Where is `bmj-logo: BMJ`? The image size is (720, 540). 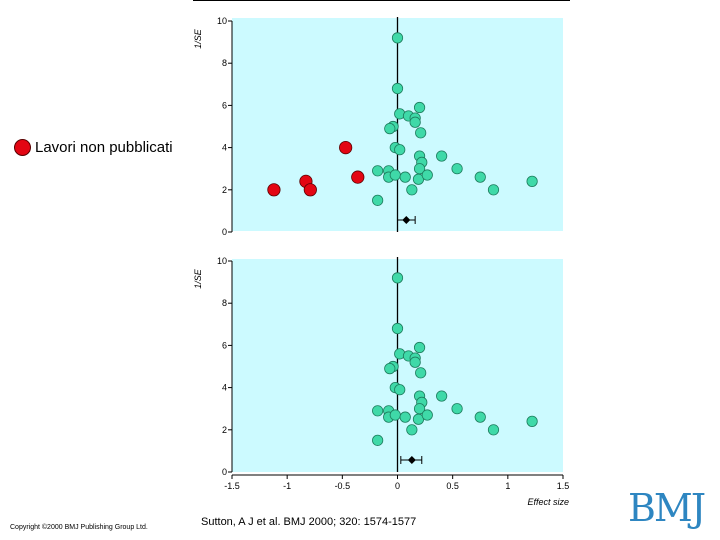 bmj-logo: BMJ is located at coordinates (667, 508).